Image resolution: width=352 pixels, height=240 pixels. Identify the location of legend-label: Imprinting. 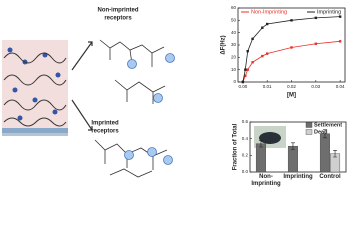
(329, 12).